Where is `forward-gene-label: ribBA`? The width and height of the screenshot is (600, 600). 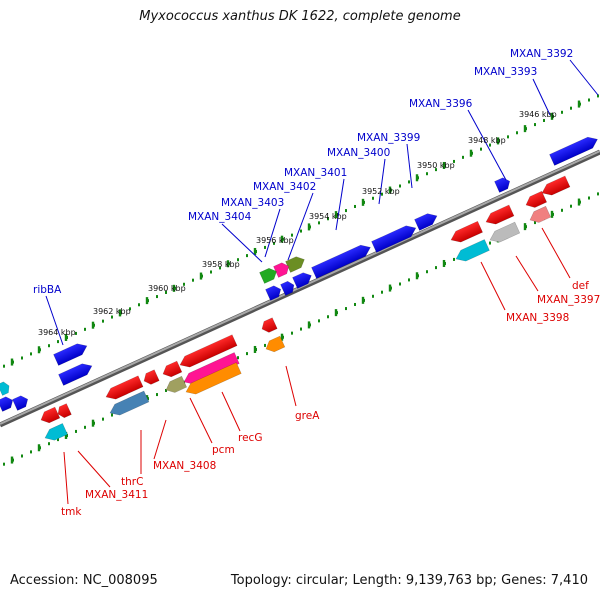 forward-gene-label: ribBA is located at coordinates (47, 290).